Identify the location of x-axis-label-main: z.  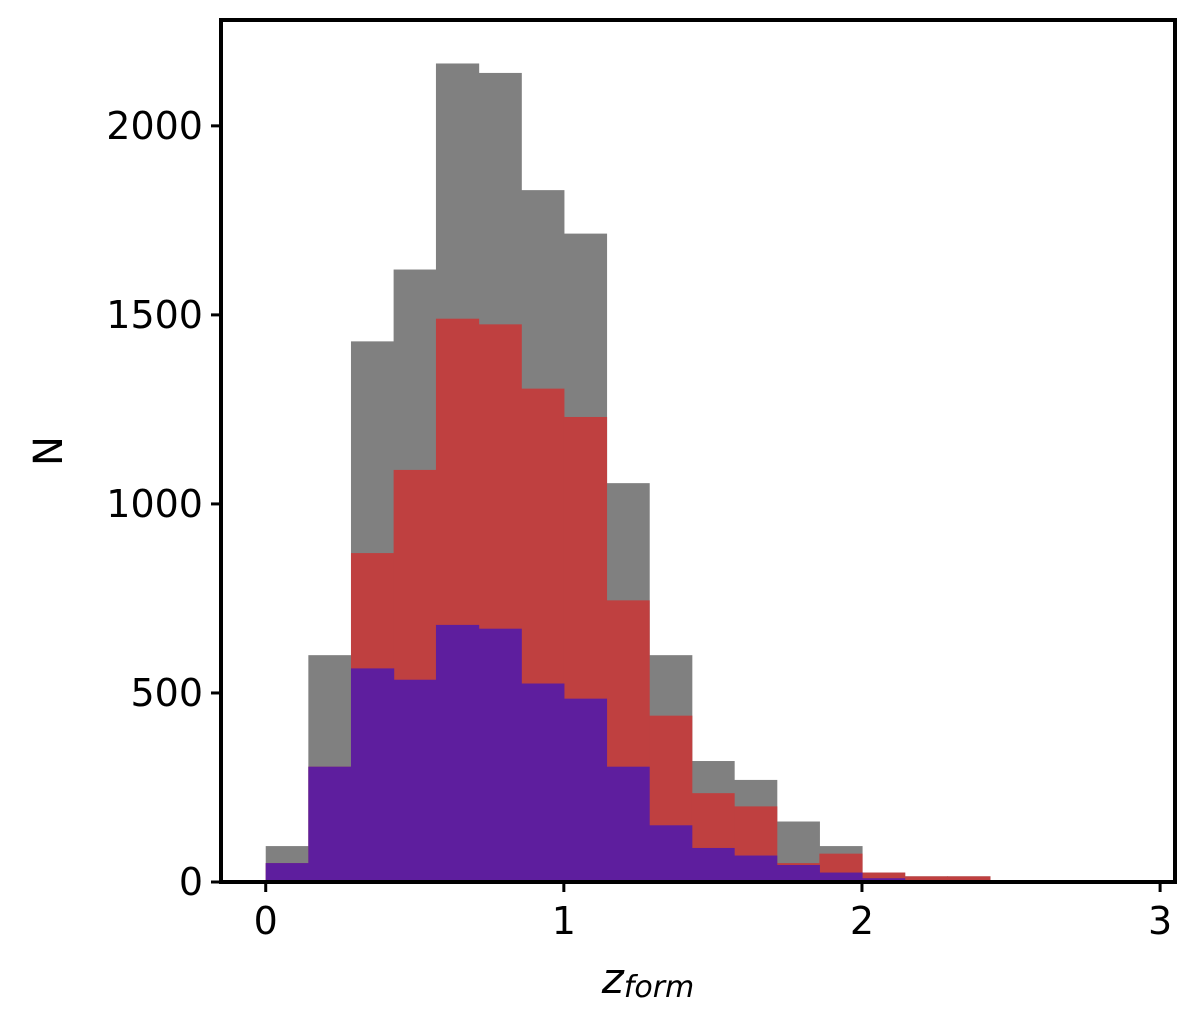
(613, 978).